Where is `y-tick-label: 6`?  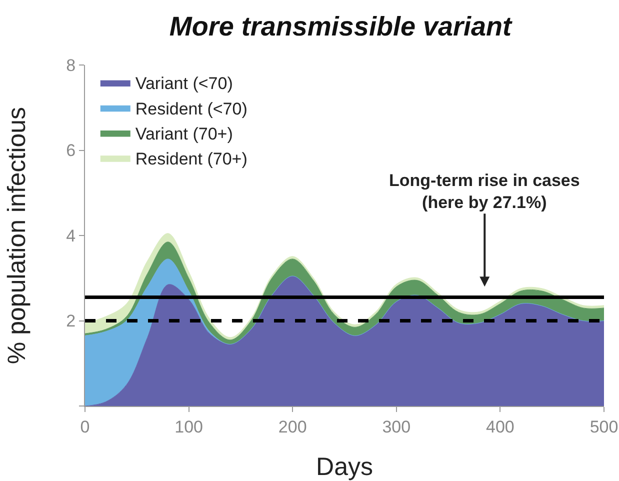 y-tick-label: 6 is located at coordinates (71, 150).